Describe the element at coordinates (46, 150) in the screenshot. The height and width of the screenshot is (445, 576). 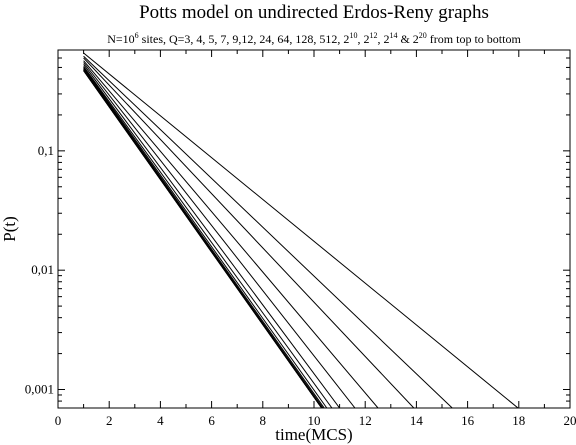
I see `y-tick-label: 0,1` at that location.